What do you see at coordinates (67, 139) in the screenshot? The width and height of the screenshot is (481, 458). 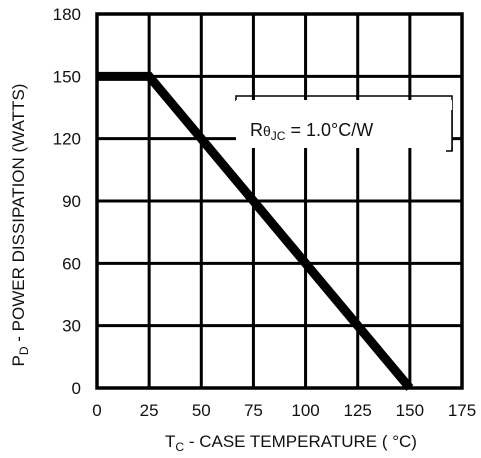 I see `y-tick-label: 120` at bounding box center [67, 139].